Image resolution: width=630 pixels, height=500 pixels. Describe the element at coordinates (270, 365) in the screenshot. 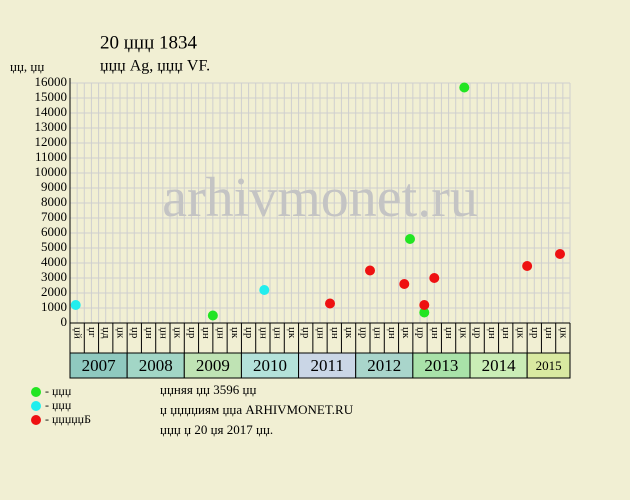

I see `year-label: 2010` at that location.